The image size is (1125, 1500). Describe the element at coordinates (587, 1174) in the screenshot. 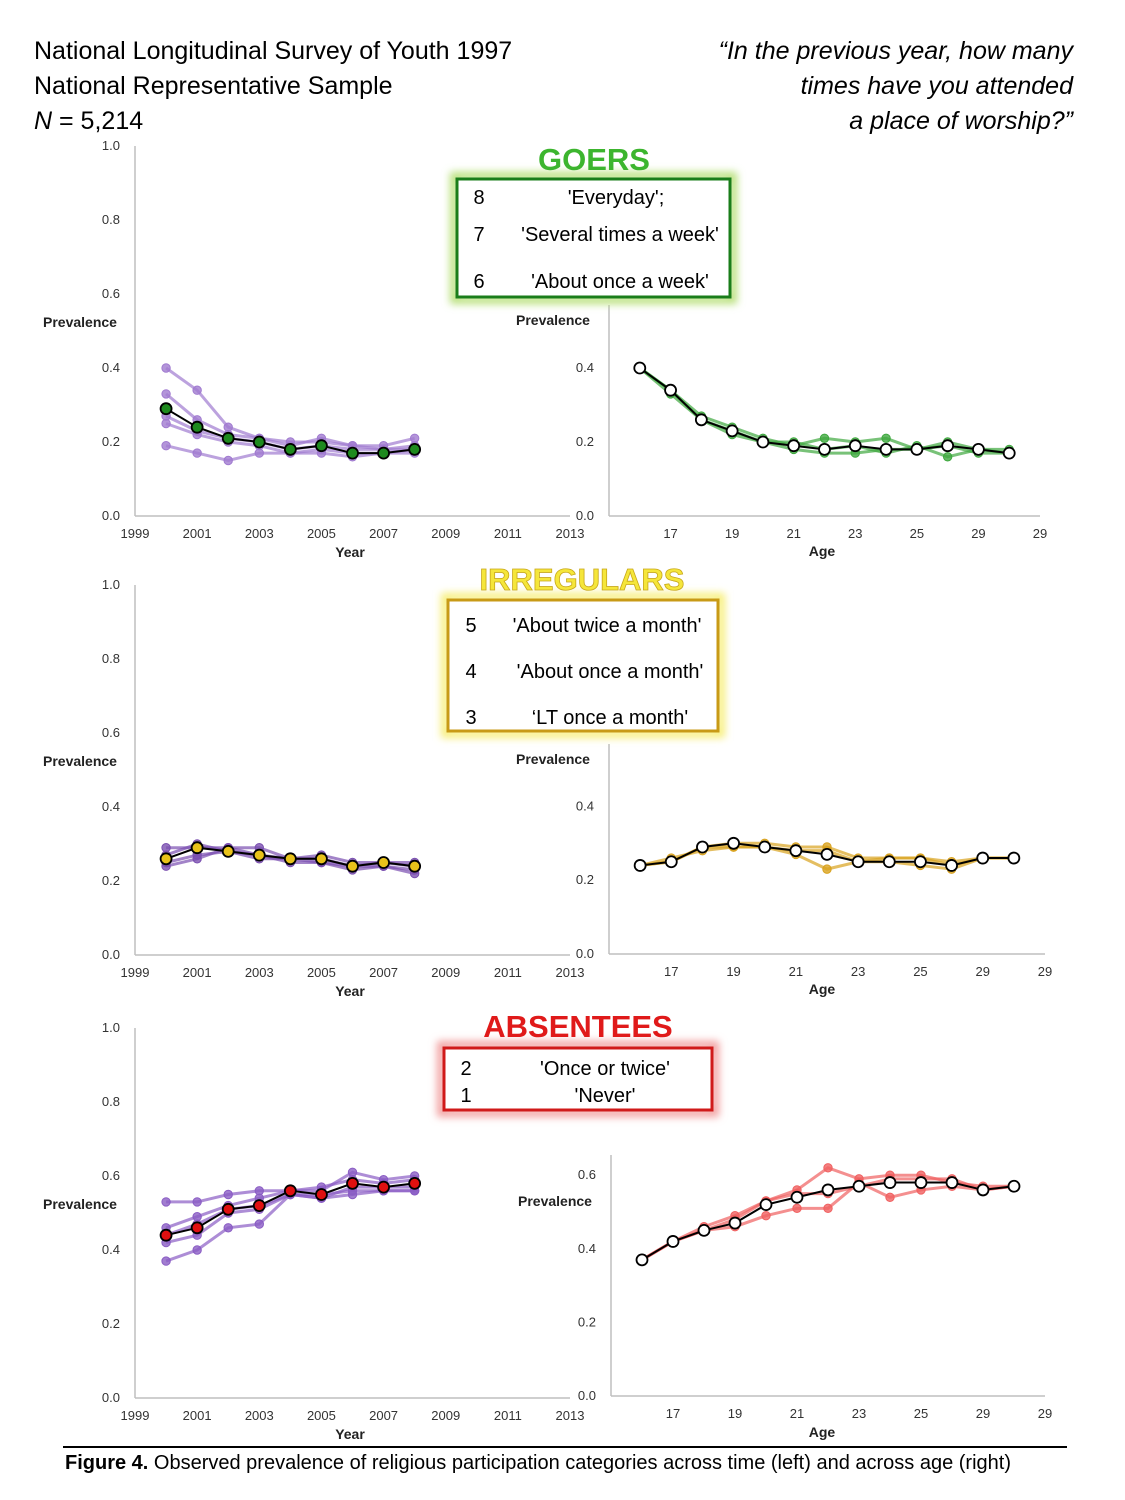

I see `absentees-age-ytick-label: 0.6` at that location.